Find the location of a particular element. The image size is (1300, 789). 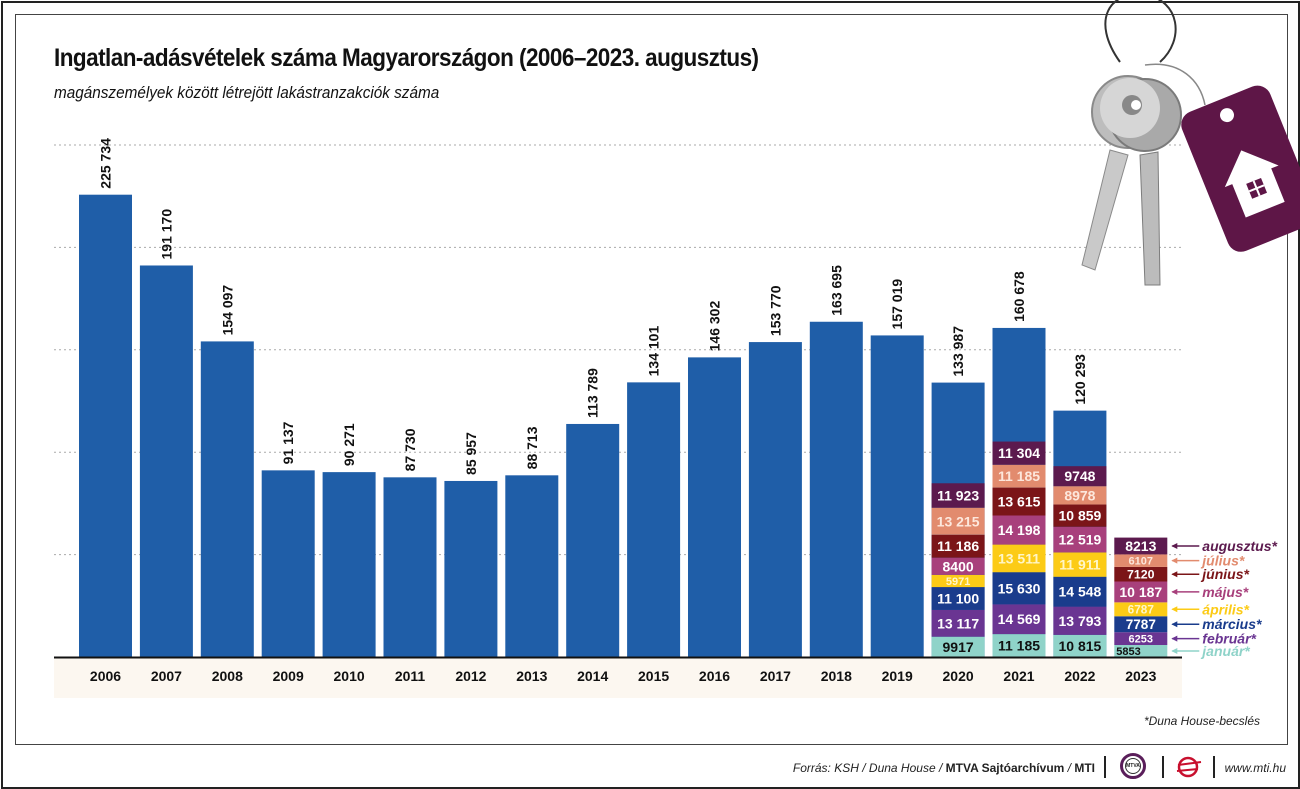

stack-value-label: 6107 is located at coordinates (1141, 562).